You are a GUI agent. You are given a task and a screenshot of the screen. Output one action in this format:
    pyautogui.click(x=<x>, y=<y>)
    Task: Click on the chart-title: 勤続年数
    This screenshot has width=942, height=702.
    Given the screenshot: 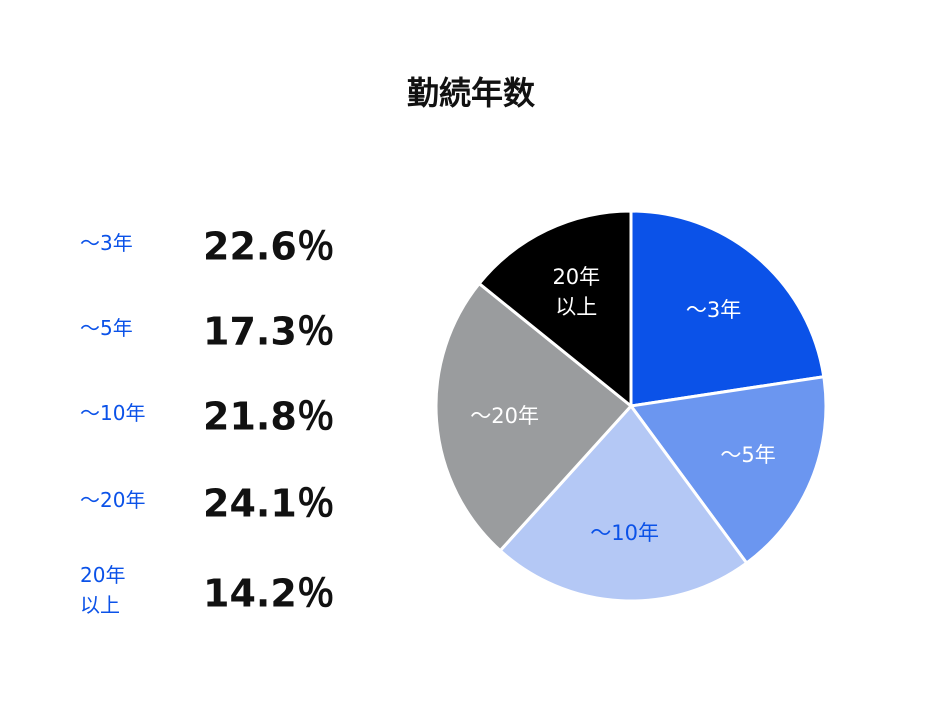 What is the action you would take?
    pyautogui.click(x=470, y=93)
    